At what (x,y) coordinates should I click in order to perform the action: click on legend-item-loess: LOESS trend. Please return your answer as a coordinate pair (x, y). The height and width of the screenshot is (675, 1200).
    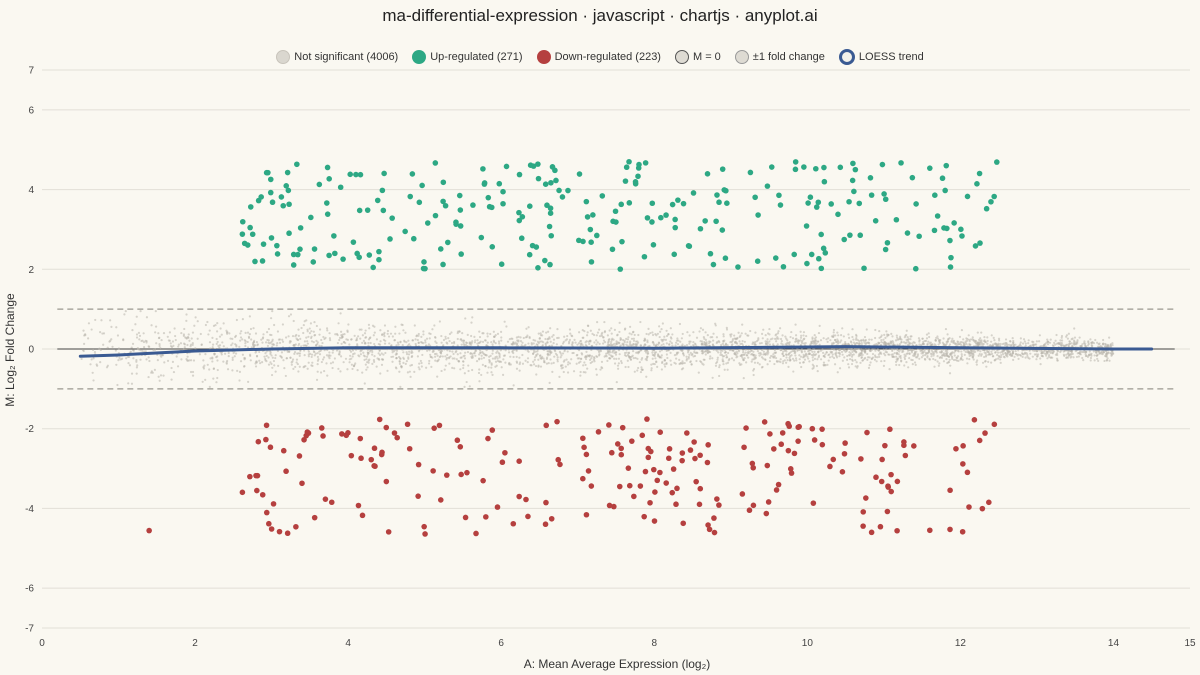
    Looking at the image, I should click on (881, 57).